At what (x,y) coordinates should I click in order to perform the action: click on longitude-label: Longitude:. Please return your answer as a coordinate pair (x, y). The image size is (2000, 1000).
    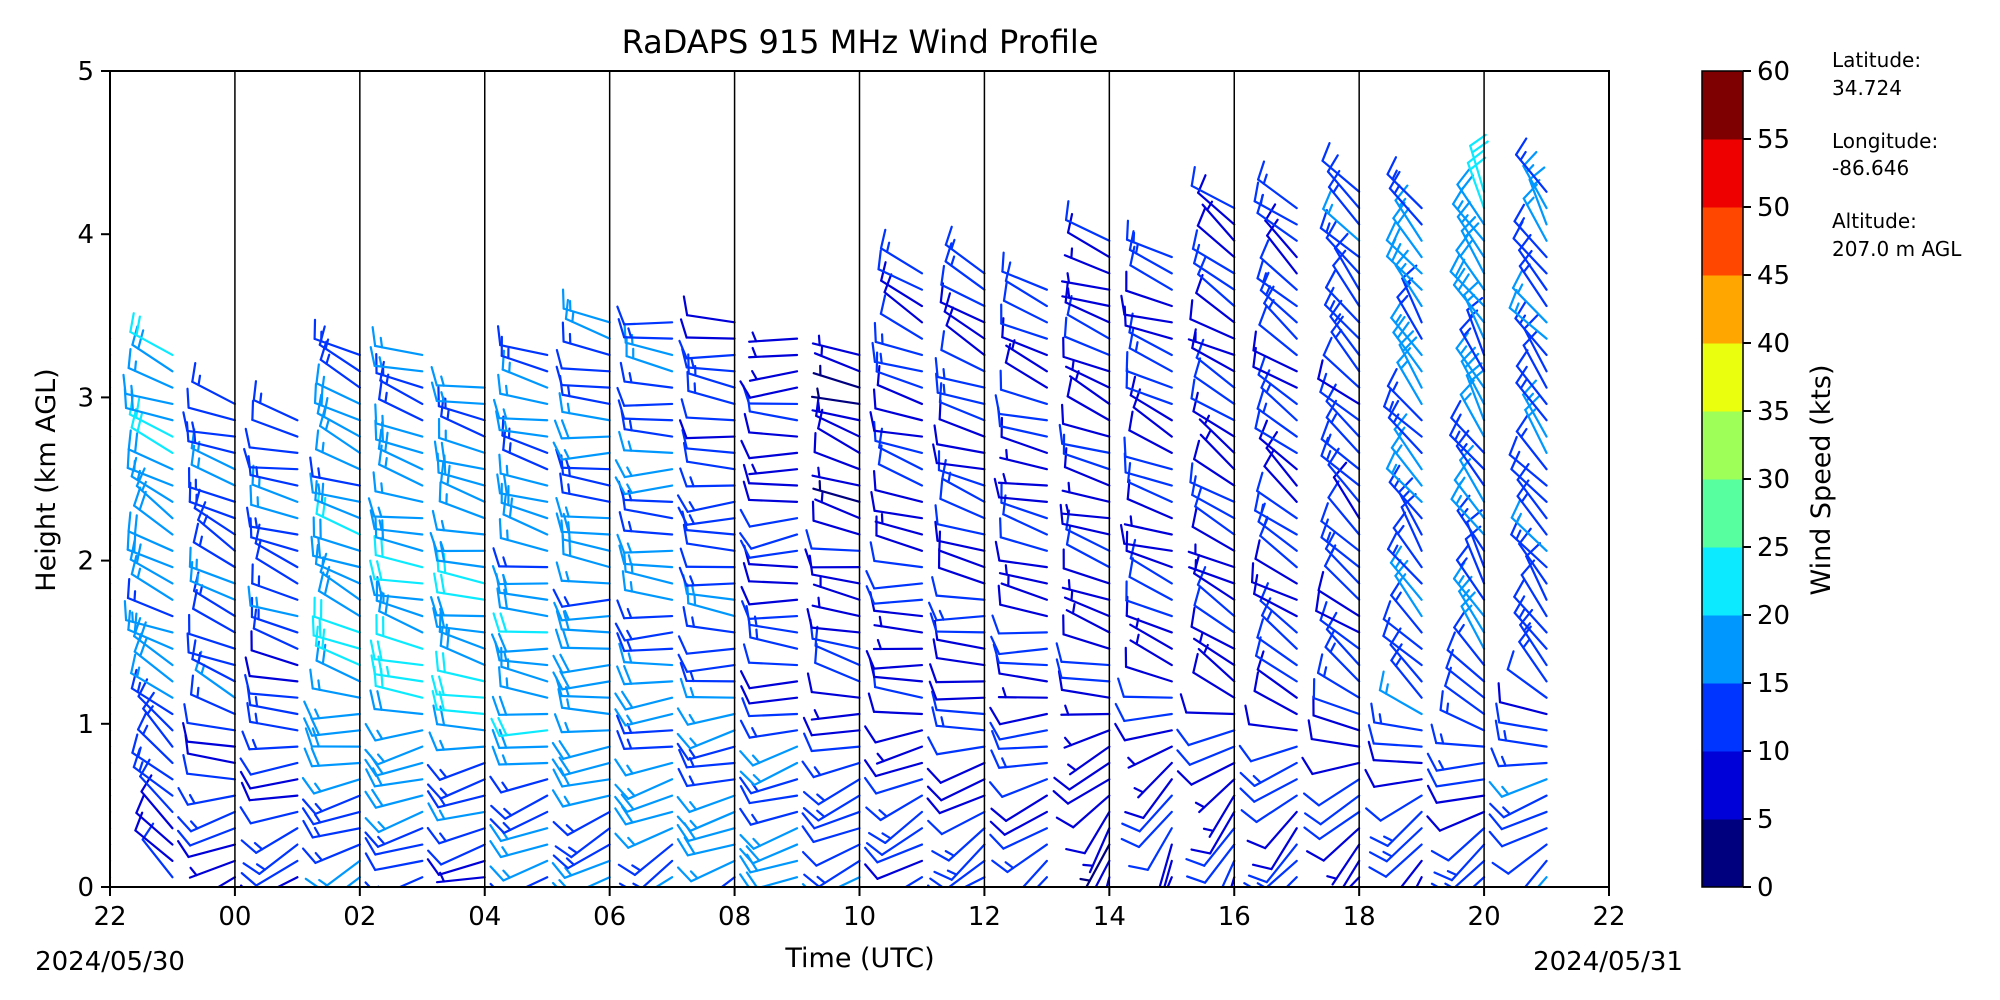
    Looking at the image, I should click on (1885, 141).